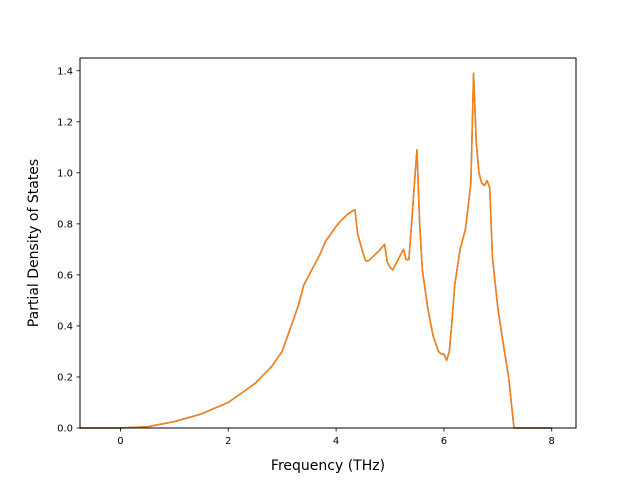  What do you see at coordinates (228, 441) in the screenshot?
I see `x-tick-label: 2` at bounding box center [228, 441].